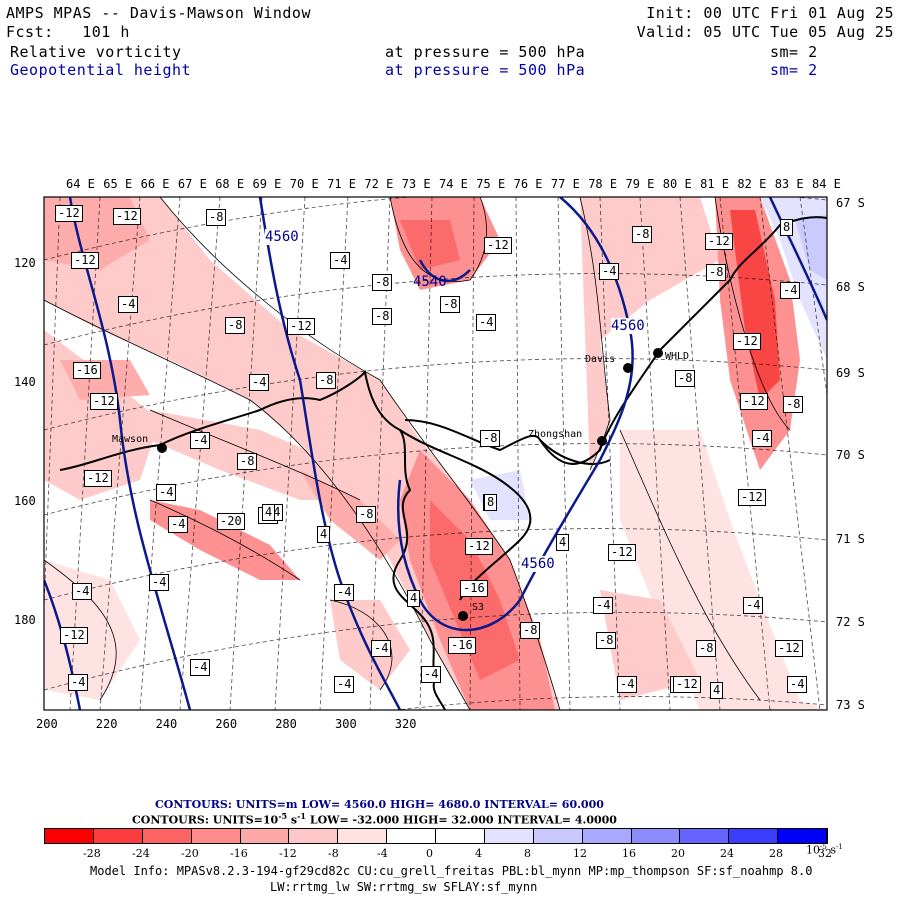 This screenshot has height=900, width=900. What do you see at coordinates (752, 184) in the screenshot?
I see `longitude-label: 82 E` at bounding box center [752, 184].